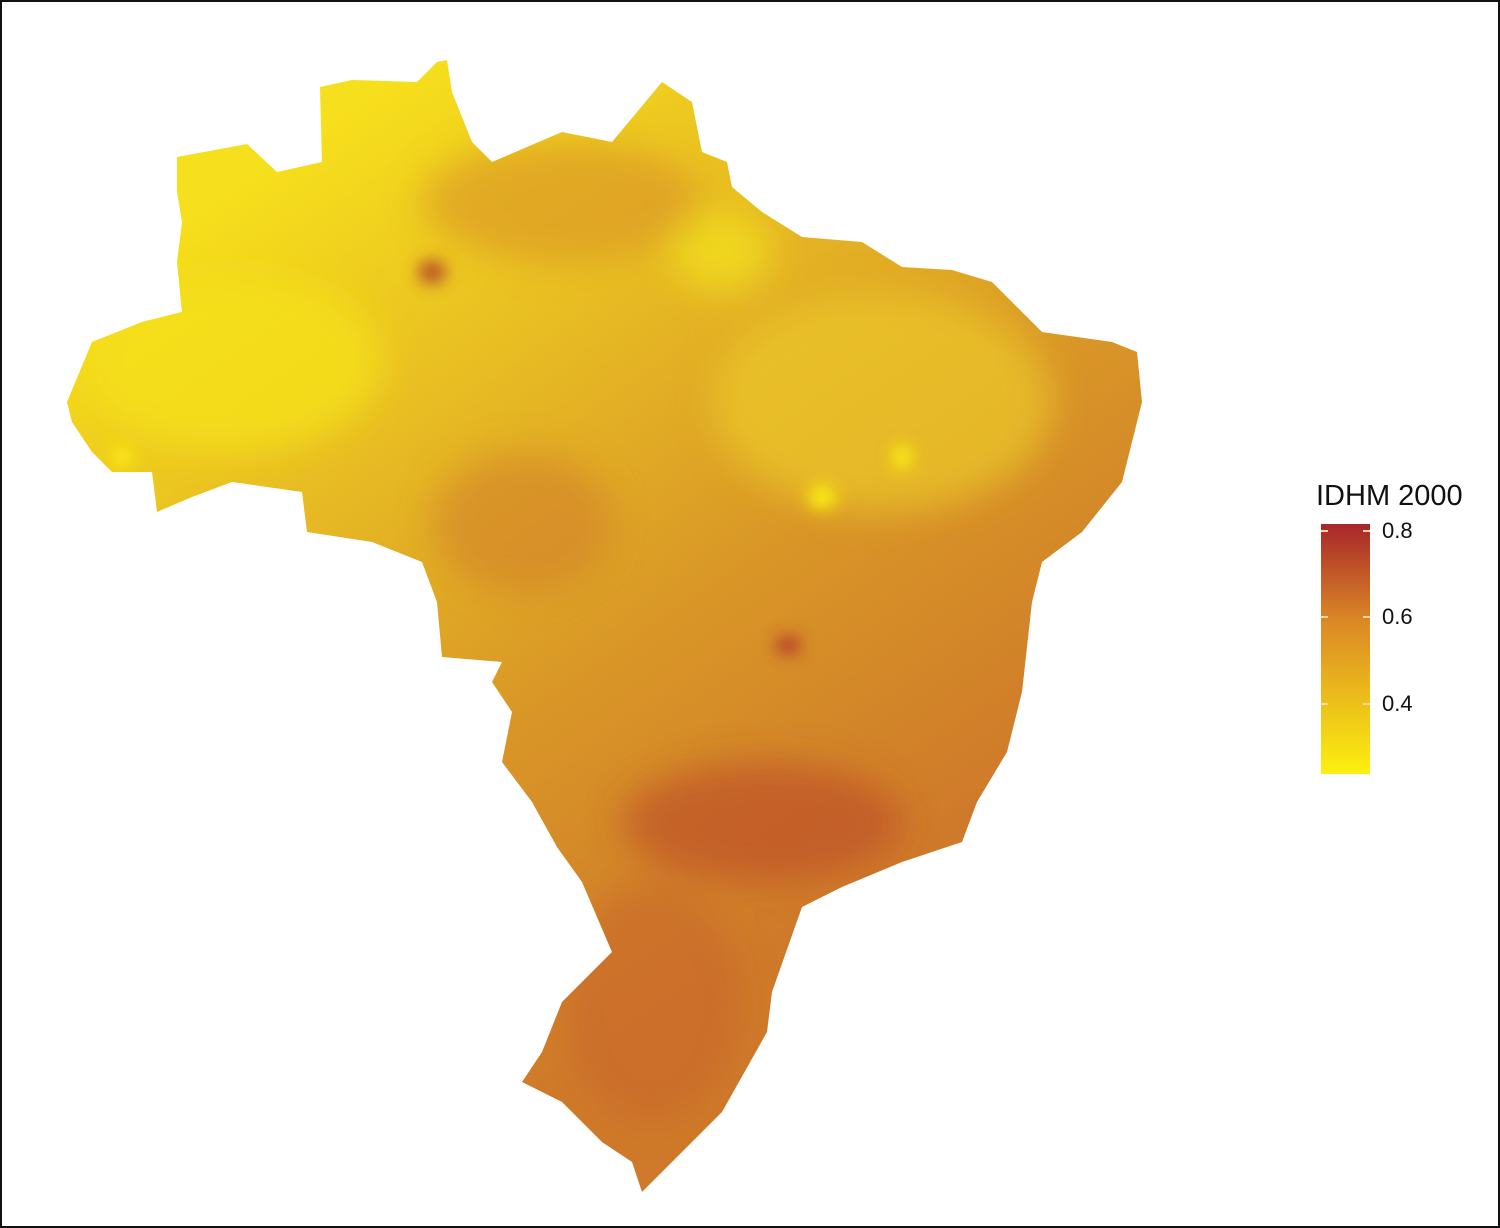  What do you see at coordinates (1345, 649) in the screenshot?
I see `legend-colorbar` at bounding box center [1345, 649].